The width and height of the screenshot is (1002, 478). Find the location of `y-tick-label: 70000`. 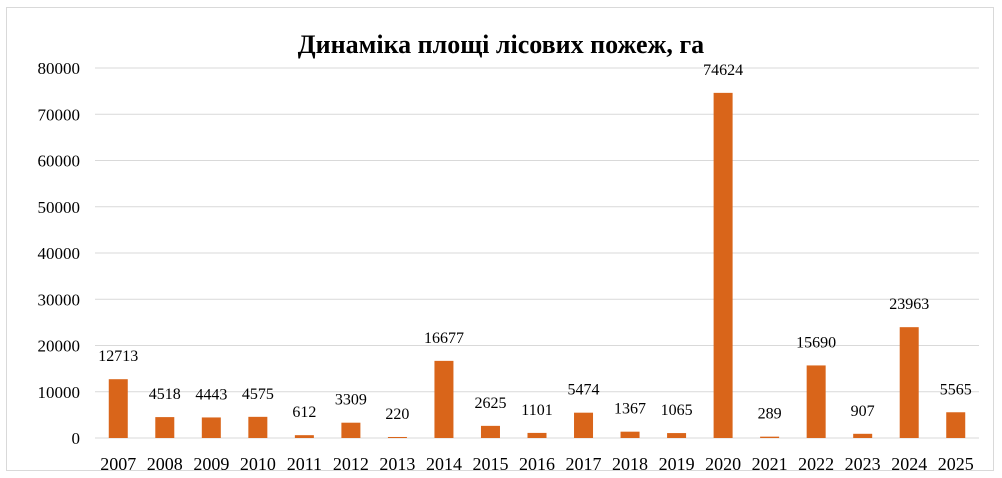

y-tick-label: 70000 is located at coordinates (59, 114).